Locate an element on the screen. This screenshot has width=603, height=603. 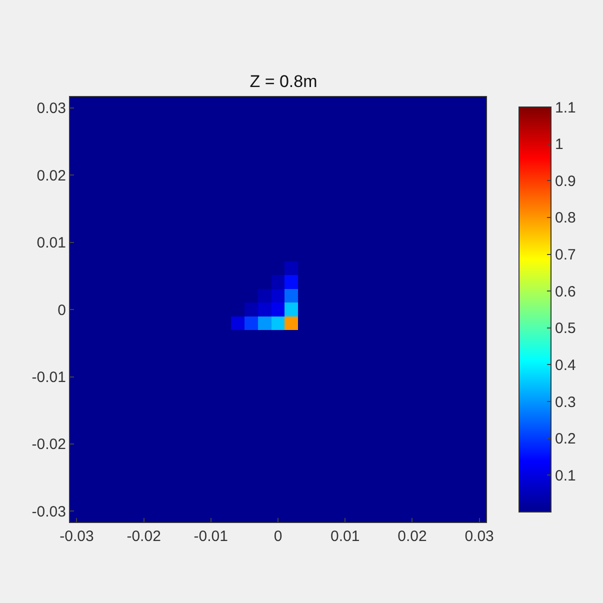
color-bar-label: 0.9 is located at coordinates (565, 181).